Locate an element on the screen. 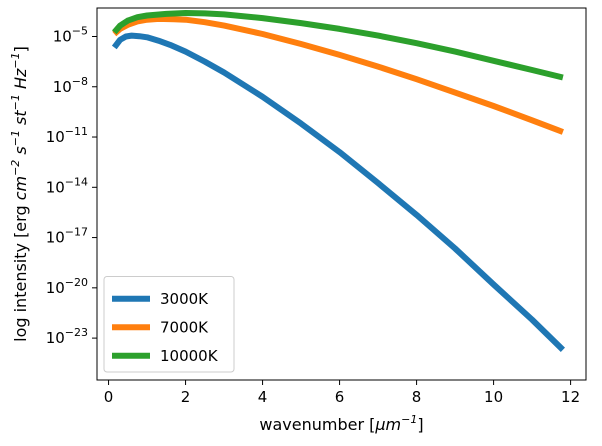  series-line-10000K is located at coordinates (338, 45).